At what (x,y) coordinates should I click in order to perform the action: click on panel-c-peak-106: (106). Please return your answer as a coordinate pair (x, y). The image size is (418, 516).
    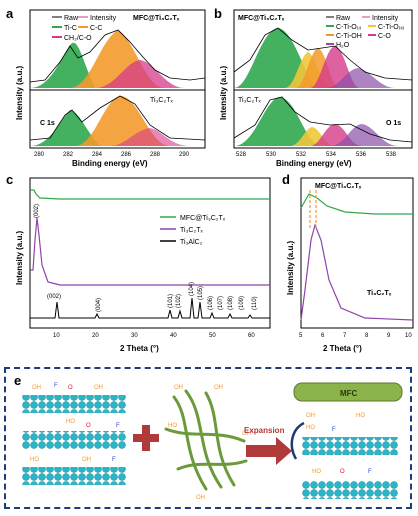
    Looking at the image, I should click on (211, 303).